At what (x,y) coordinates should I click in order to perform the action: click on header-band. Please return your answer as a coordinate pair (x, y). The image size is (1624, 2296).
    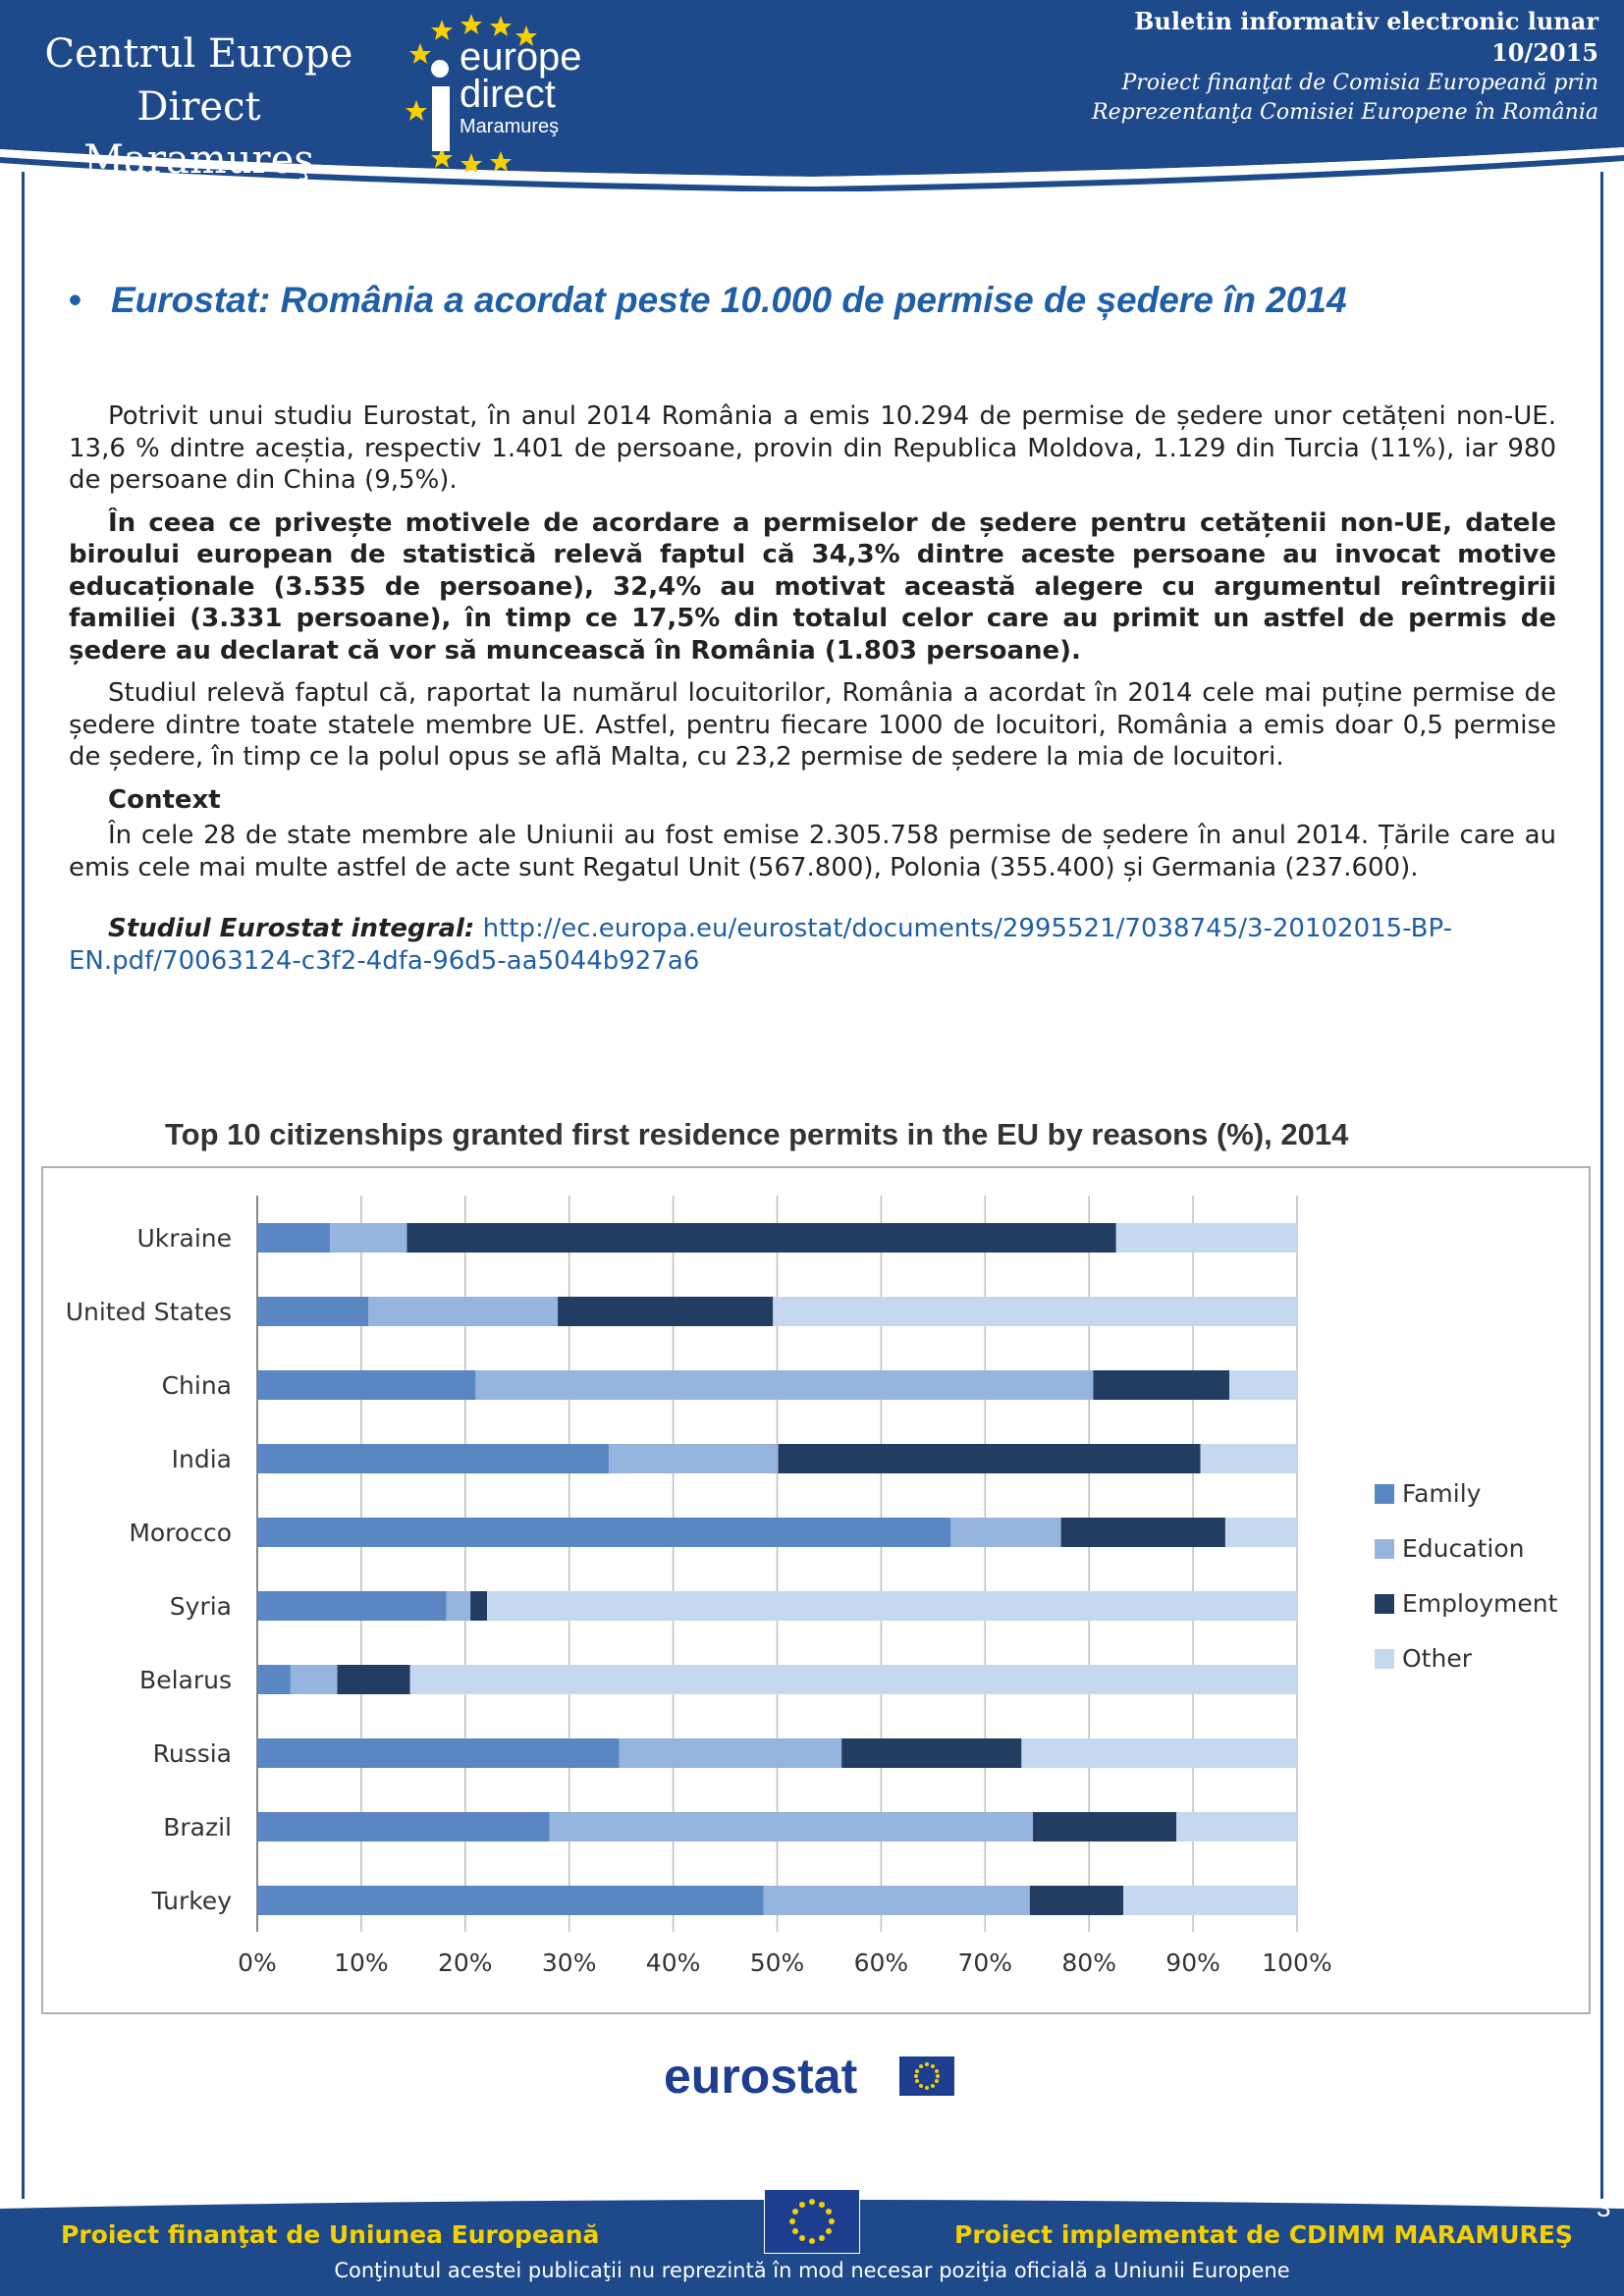
    Looking at the image, I should click on (812, 95).